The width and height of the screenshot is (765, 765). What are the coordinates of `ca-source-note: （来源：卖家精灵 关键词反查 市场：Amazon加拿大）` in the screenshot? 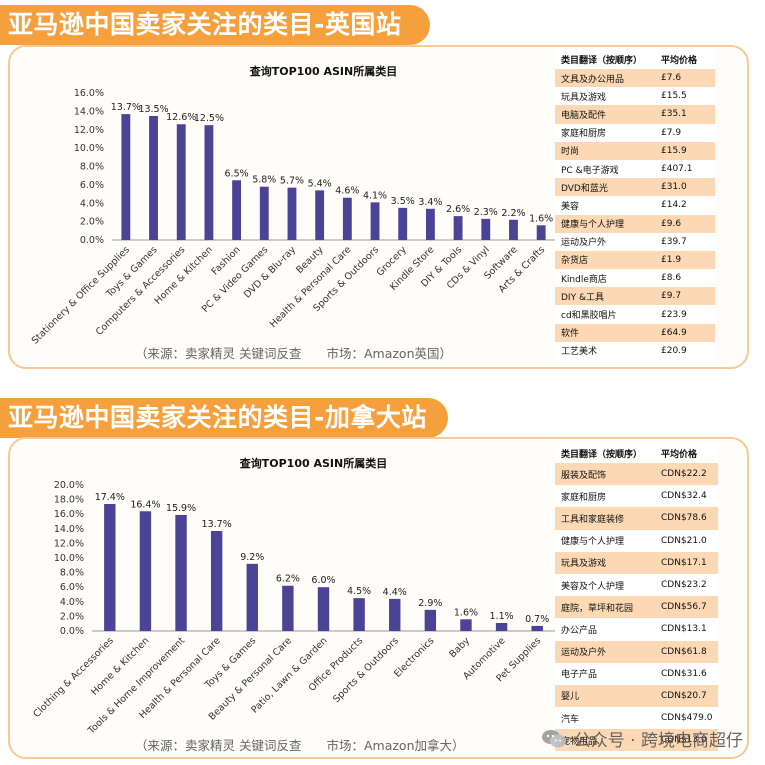 It's located at (300, 745).